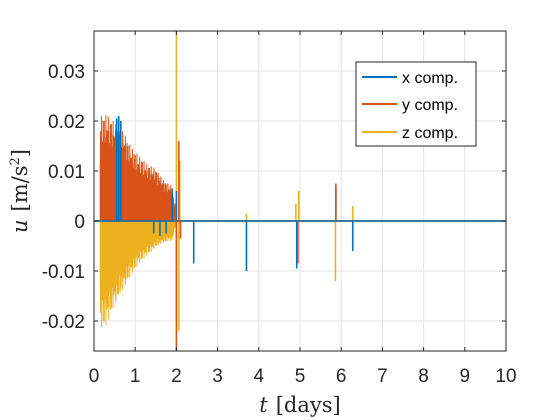 The image size is (560, 420). What do you see at coordinates (430, 133) in the screenshot?
I see `legend-label-z: z comp.` at bounding box center [430, 133].